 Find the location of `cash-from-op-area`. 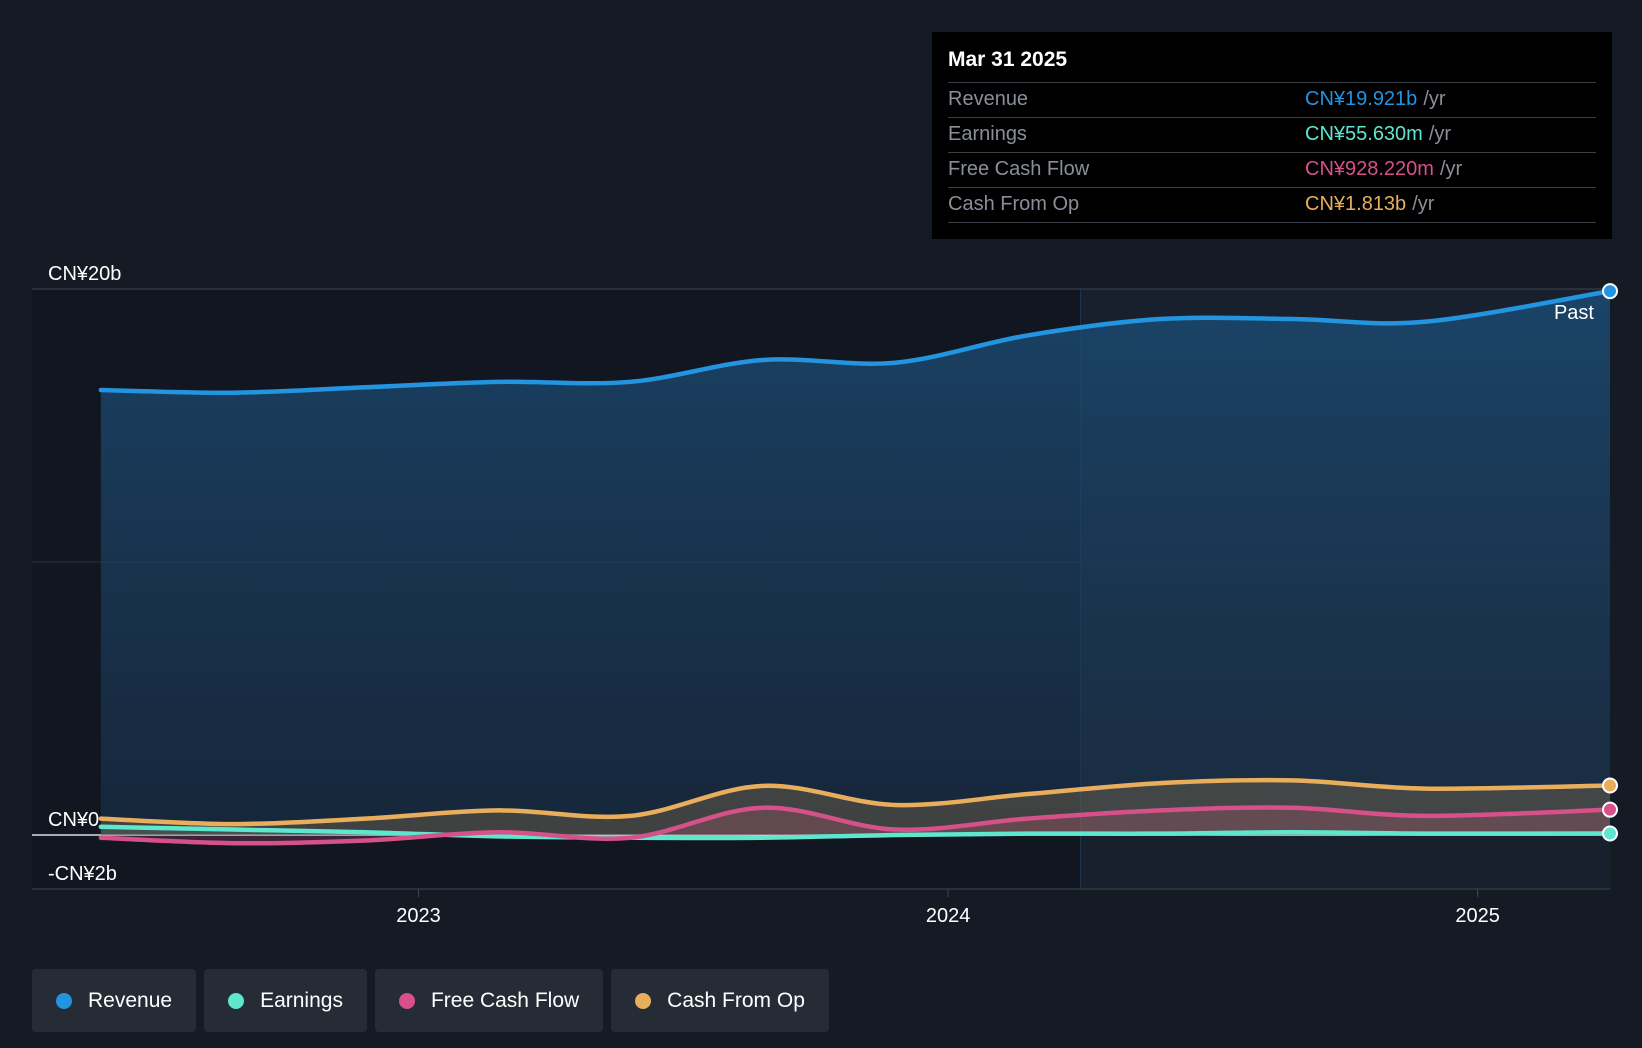

cash-from-op-area is located at coordinates (855, 807).